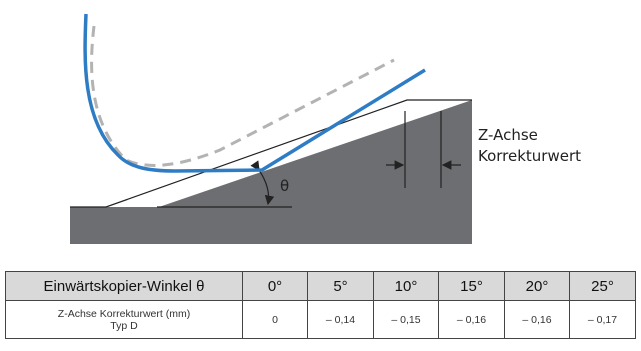 This screenshot has height=351, width=641. I want to click on value-cell: 0, so click(275, 319).